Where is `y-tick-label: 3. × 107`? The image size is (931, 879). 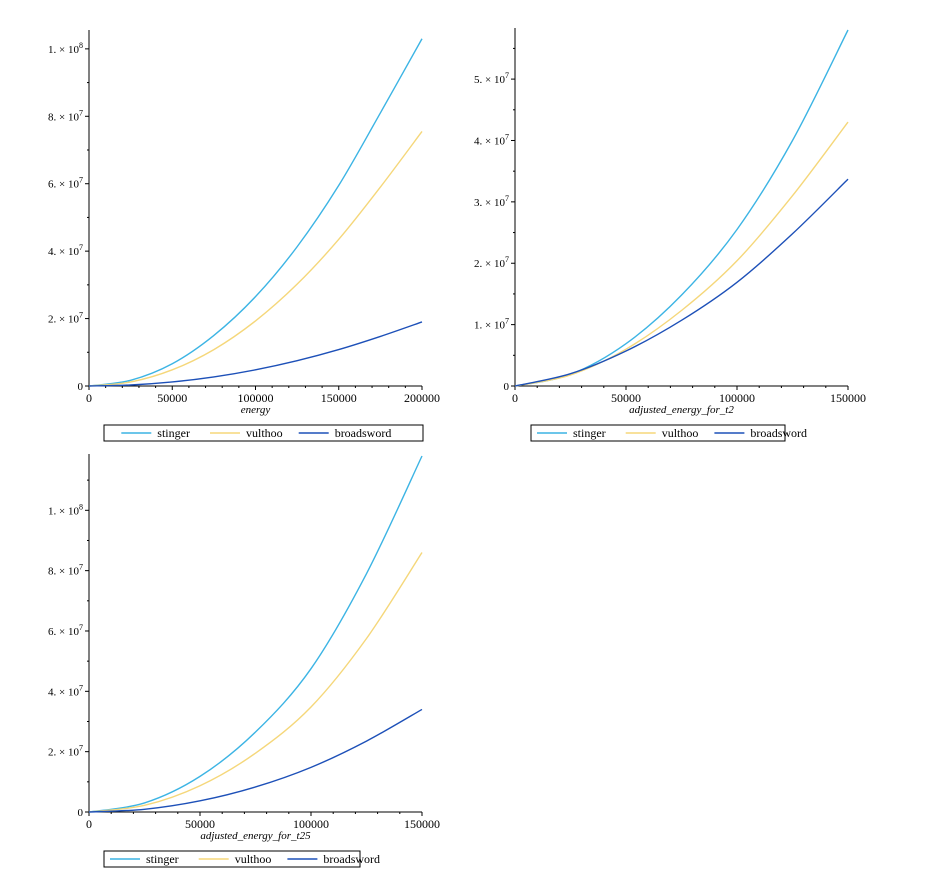 y-tick-label: 3. × 107 is located at coordinates (491, 201).